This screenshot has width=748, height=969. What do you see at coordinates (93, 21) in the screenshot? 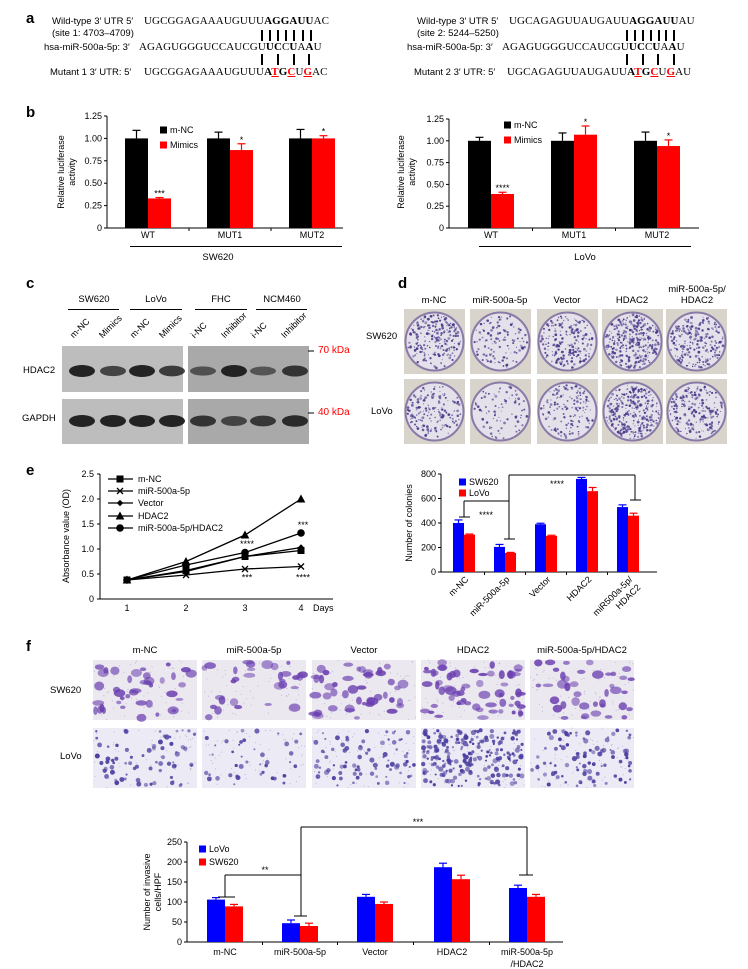
I see `wild-type-label: Wild-type 3′ UTR 5′` at bounding box center [93, 21].